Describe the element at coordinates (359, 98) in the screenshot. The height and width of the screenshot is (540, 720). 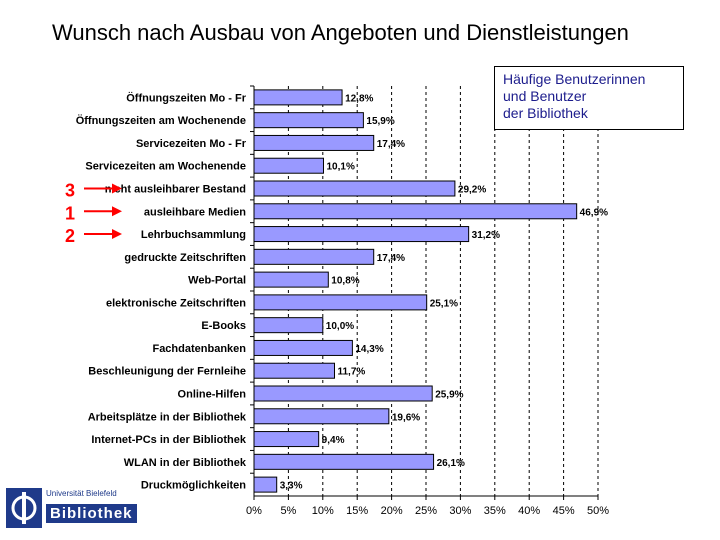
I see `value-label: 12,8%` at that location.